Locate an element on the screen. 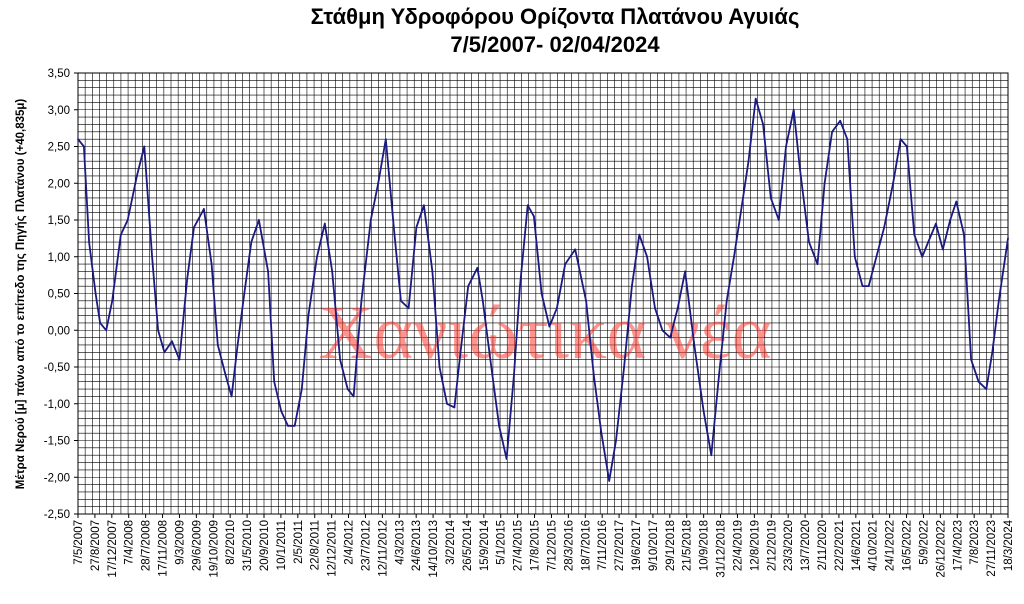  x-tick-label: 19/6/2017 is located at coordinates (637, 545).